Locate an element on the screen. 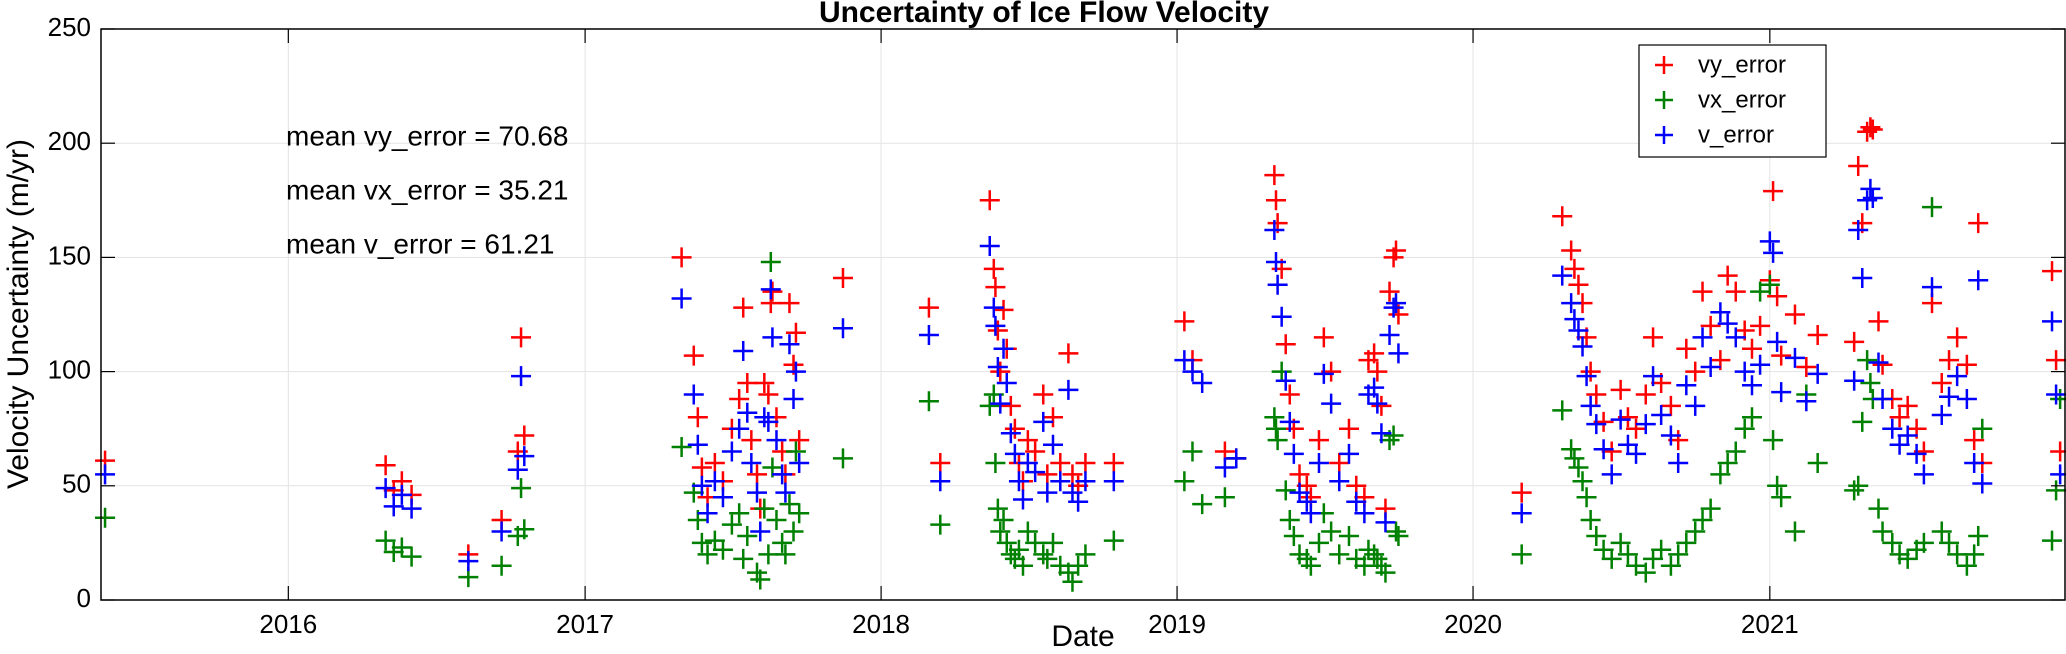  annotation-mean-v: mean v_error = 61.21 is located at coordinates (420, 243).